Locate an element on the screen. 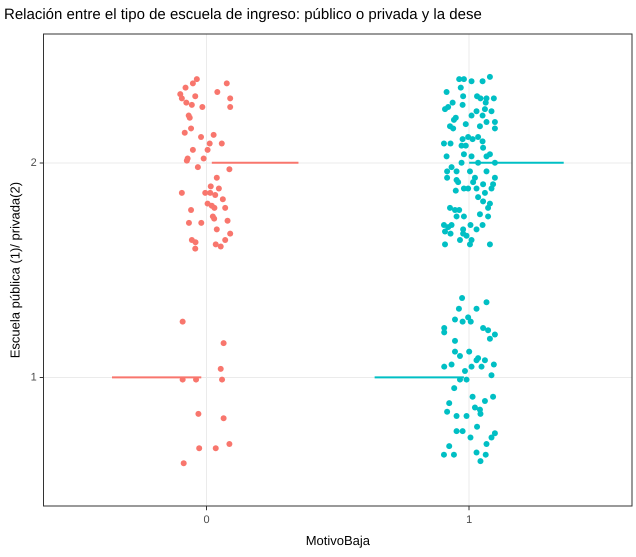  y-axis-title: Escuela pública (1)/ privada(2) is located at coordinates (14, 270).